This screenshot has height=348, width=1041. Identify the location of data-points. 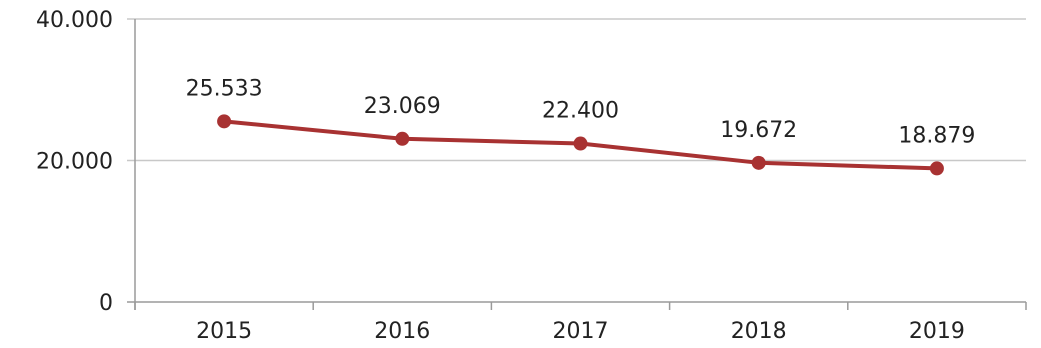
(580, 145).